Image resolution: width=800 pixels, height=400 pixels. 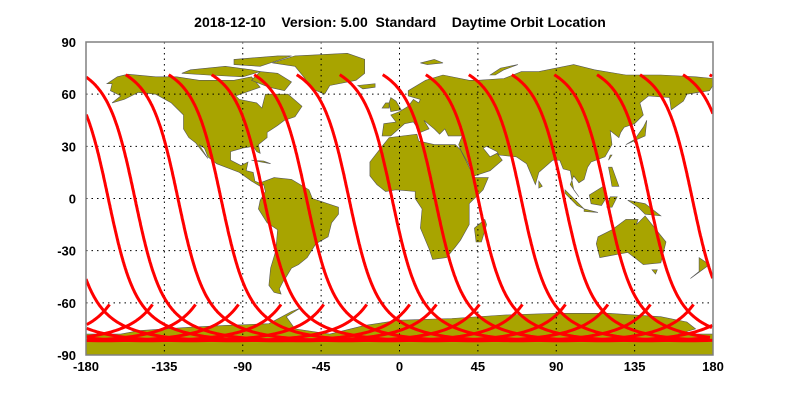 I want to click on land-tasmania, so click(x=654, y=272).